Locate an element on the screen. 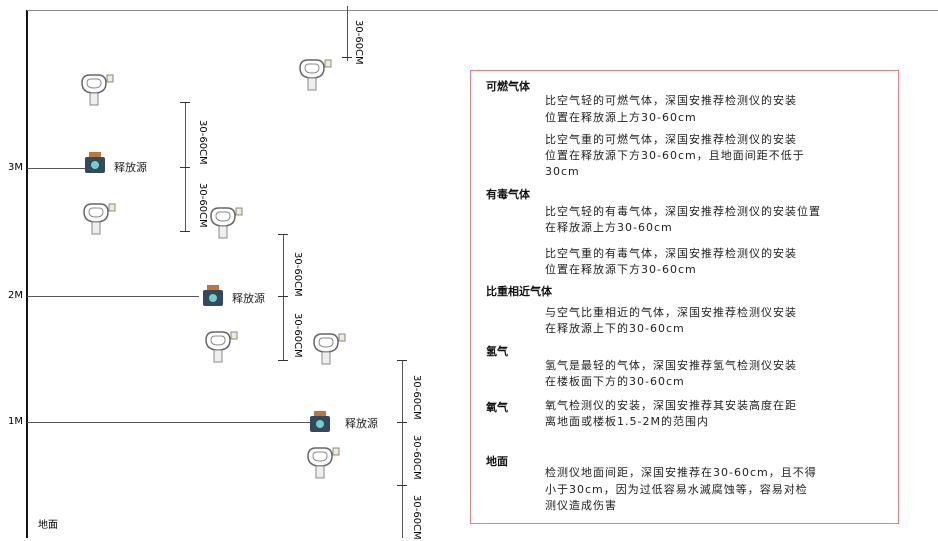 This screenshot has width=938, height=541. section-text: 比空气轻的可燃气体，深国安推荐检测仪的安装 is located at coordinates (671, 100).